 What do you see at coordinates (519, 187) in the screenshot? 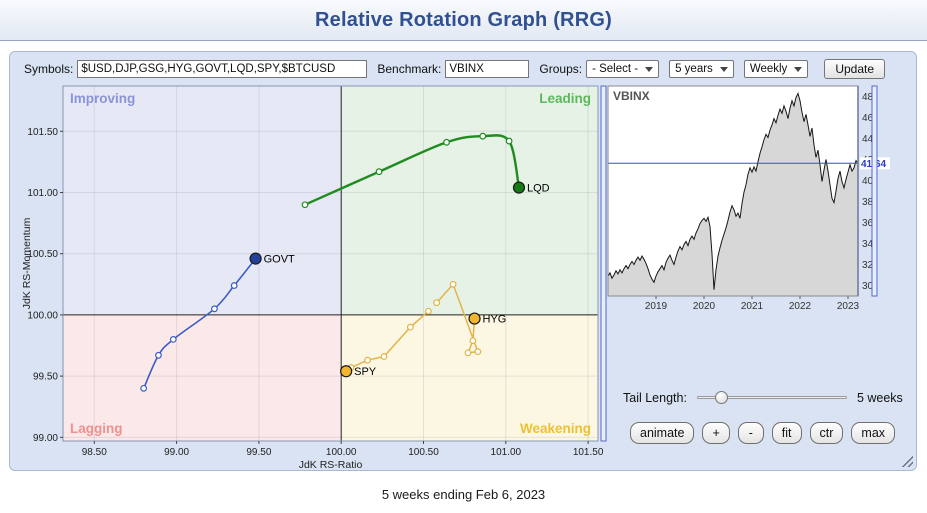
I see `rrg-dot-LQD` at bounding box center [519, 187].